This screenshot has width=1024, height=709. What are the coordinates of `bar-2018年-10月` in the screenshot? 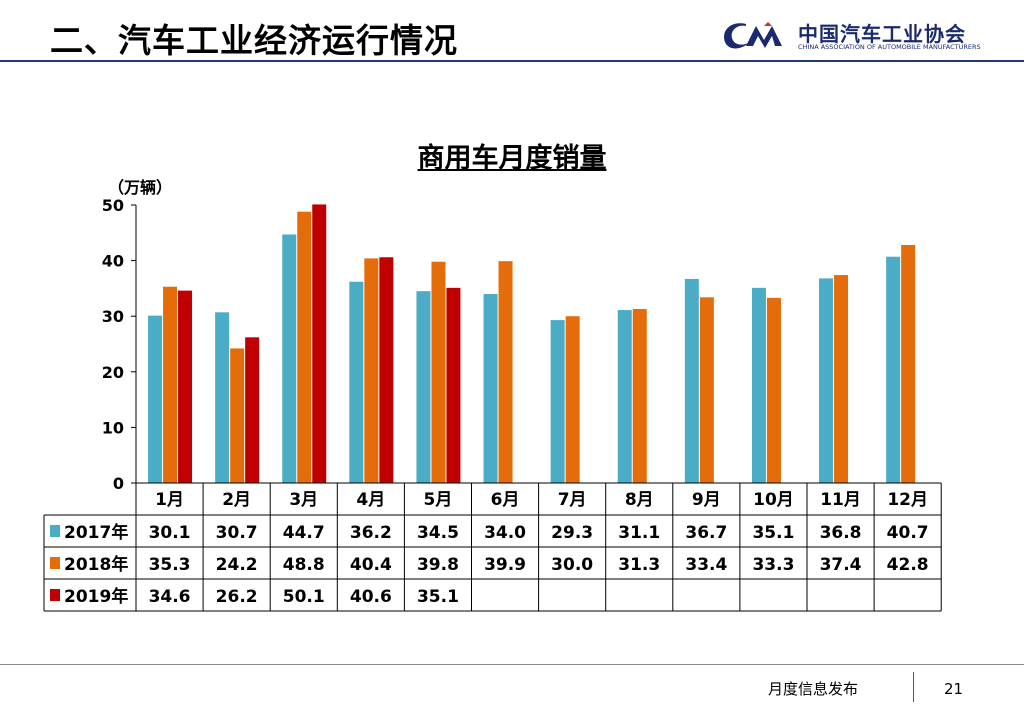 It's located at (773, 390).